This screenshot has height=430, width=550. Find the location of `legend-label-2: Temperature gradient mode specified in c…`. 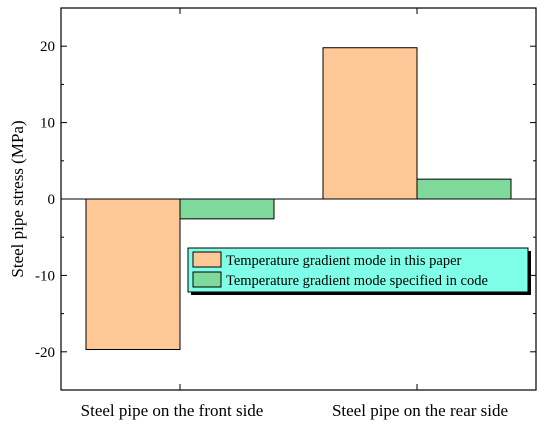

legend-label-2: Temperature gradient mode specified in c… is located at coordinates (357, 281).